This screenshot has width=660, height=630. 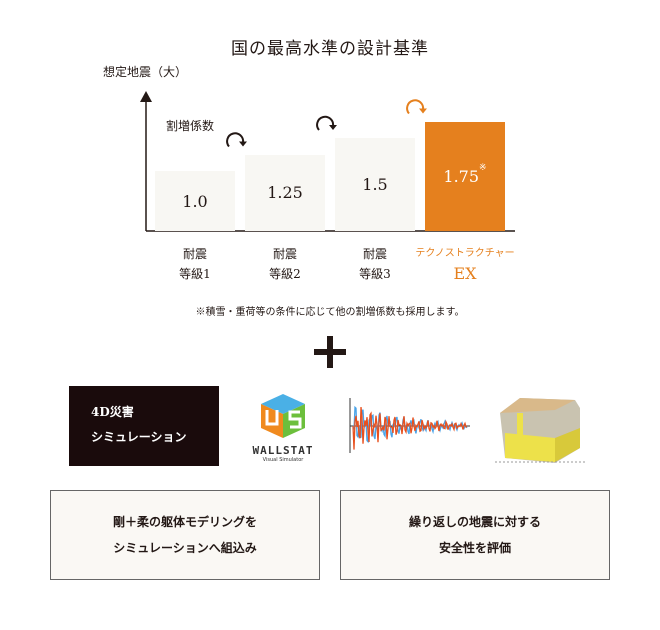 I want to click on bar-value-label: 1.75, so click(x=461, y=176).